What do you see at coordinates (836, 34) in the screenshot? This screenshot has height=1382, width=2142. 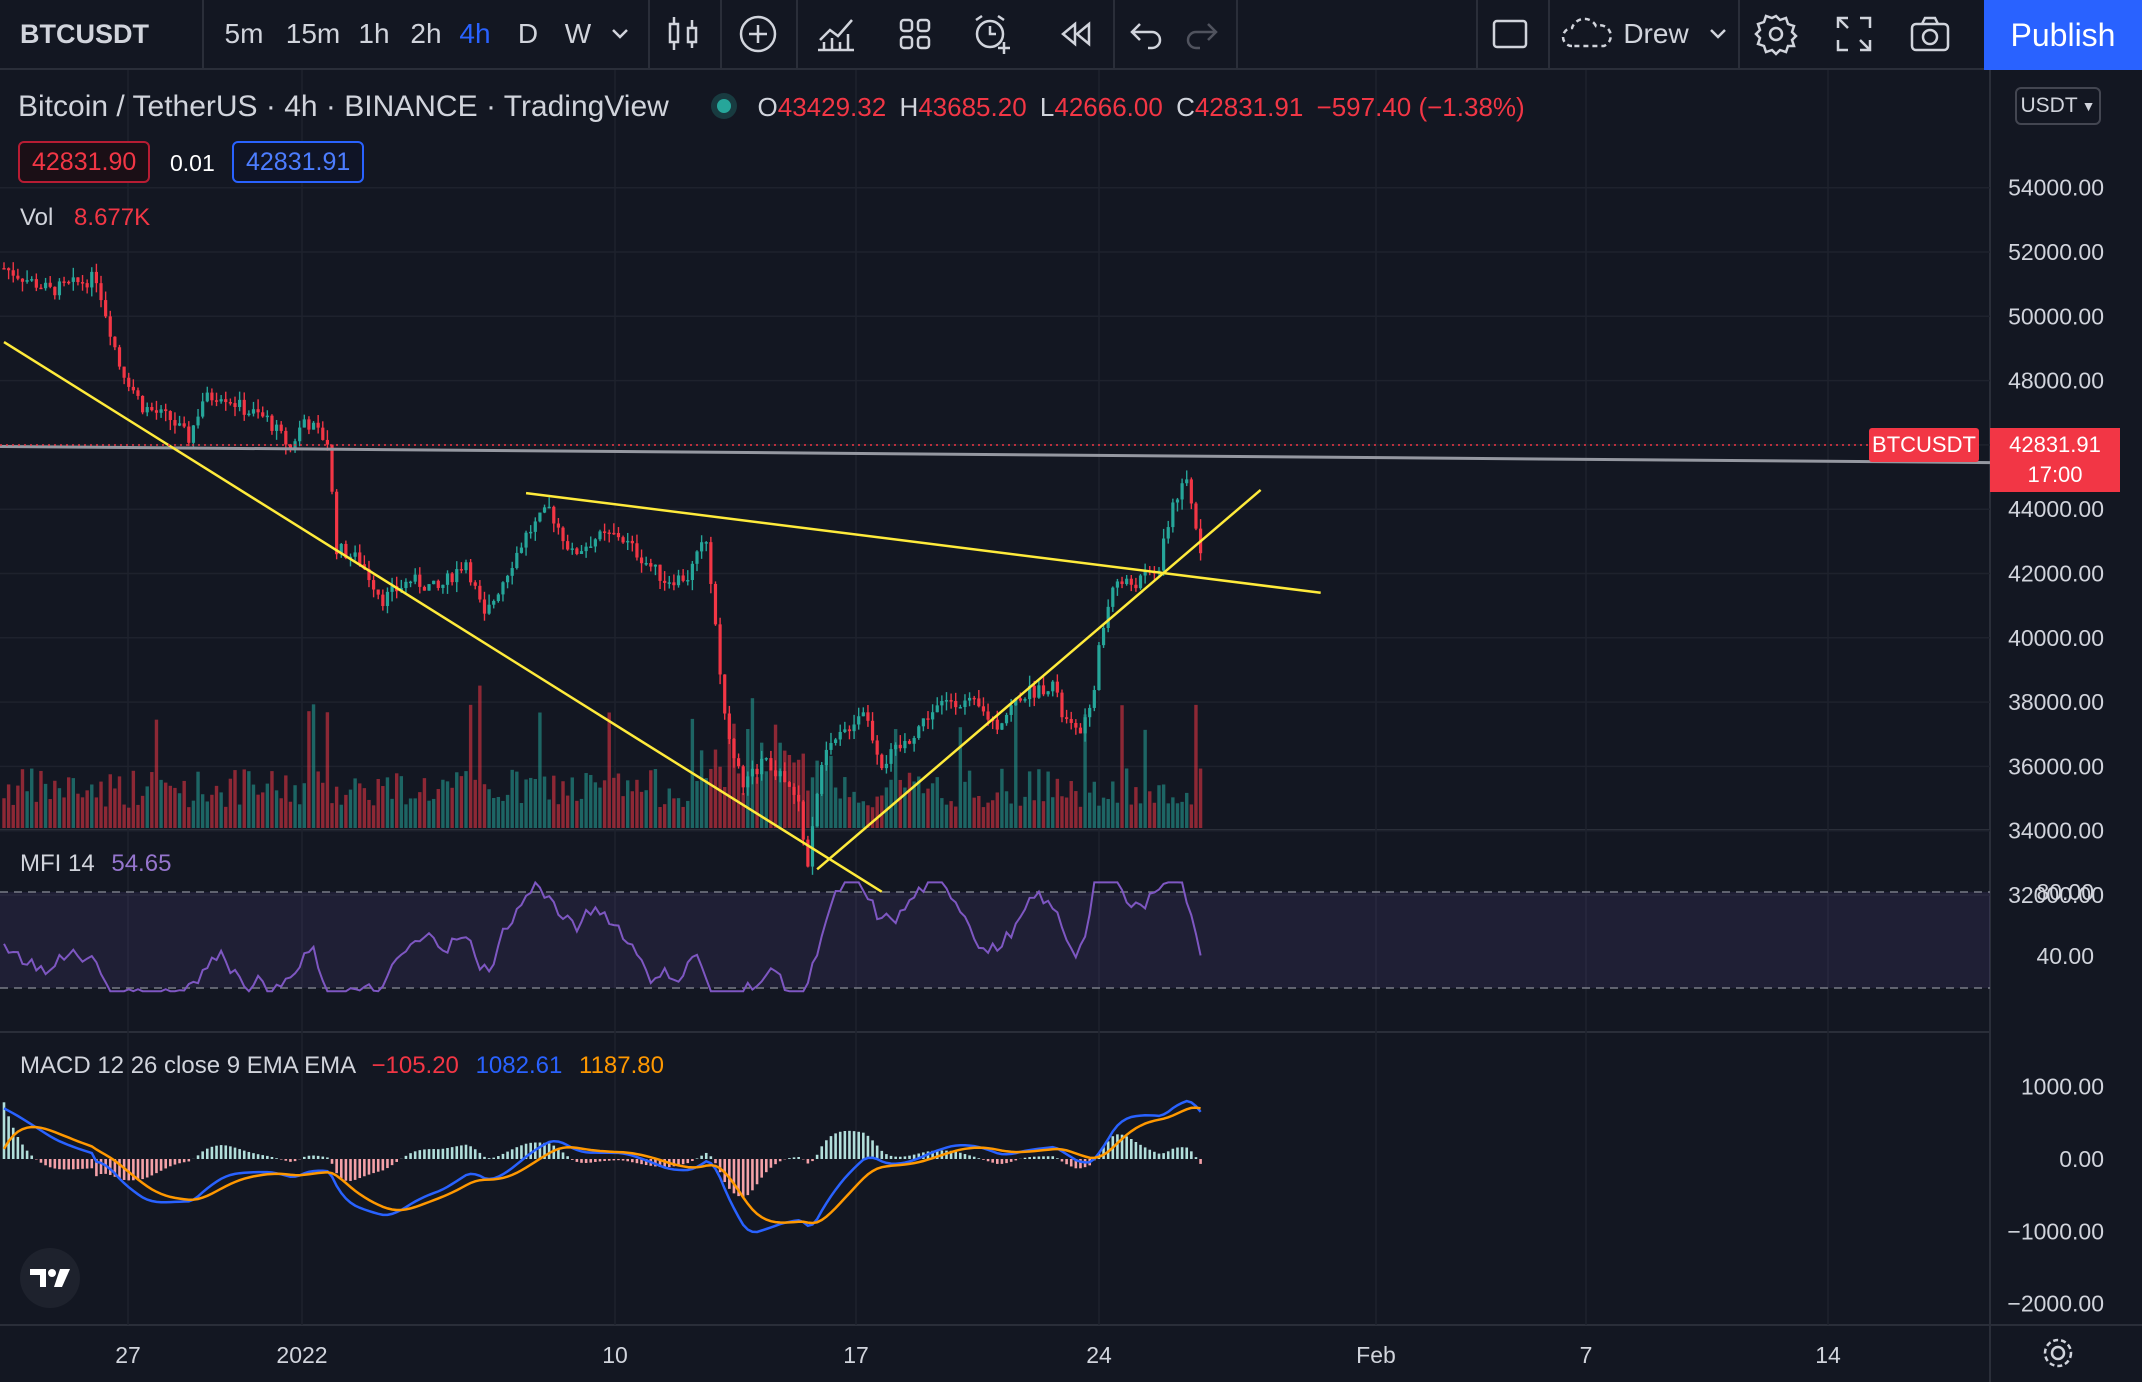 I see `indicators-chart-icon` at bounding box center [836, 34].